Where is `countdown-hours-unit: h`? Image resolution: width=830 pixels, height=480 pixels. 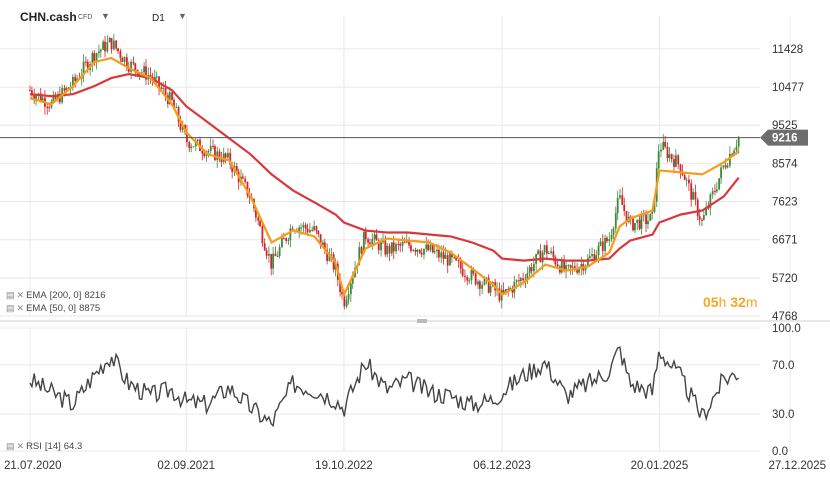
countdown-hours-unit: h is located at coordinates (722, 302).